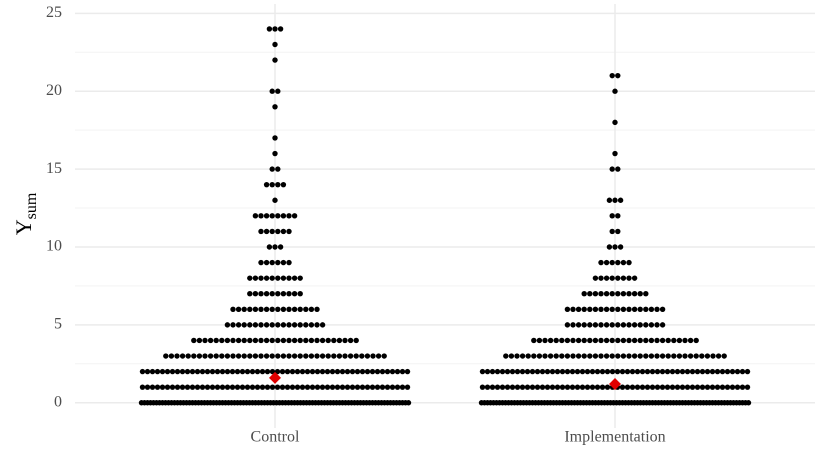  I want to click on x-tick-label: Implementation, so click(614, 437).